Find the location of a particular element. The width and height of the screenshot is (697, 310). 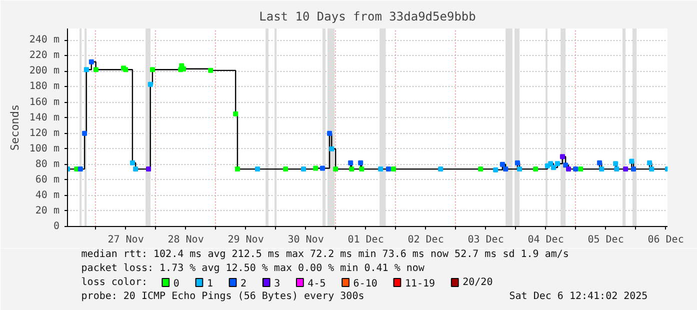

legend-label: 2 is located at coordinates (243, 284).